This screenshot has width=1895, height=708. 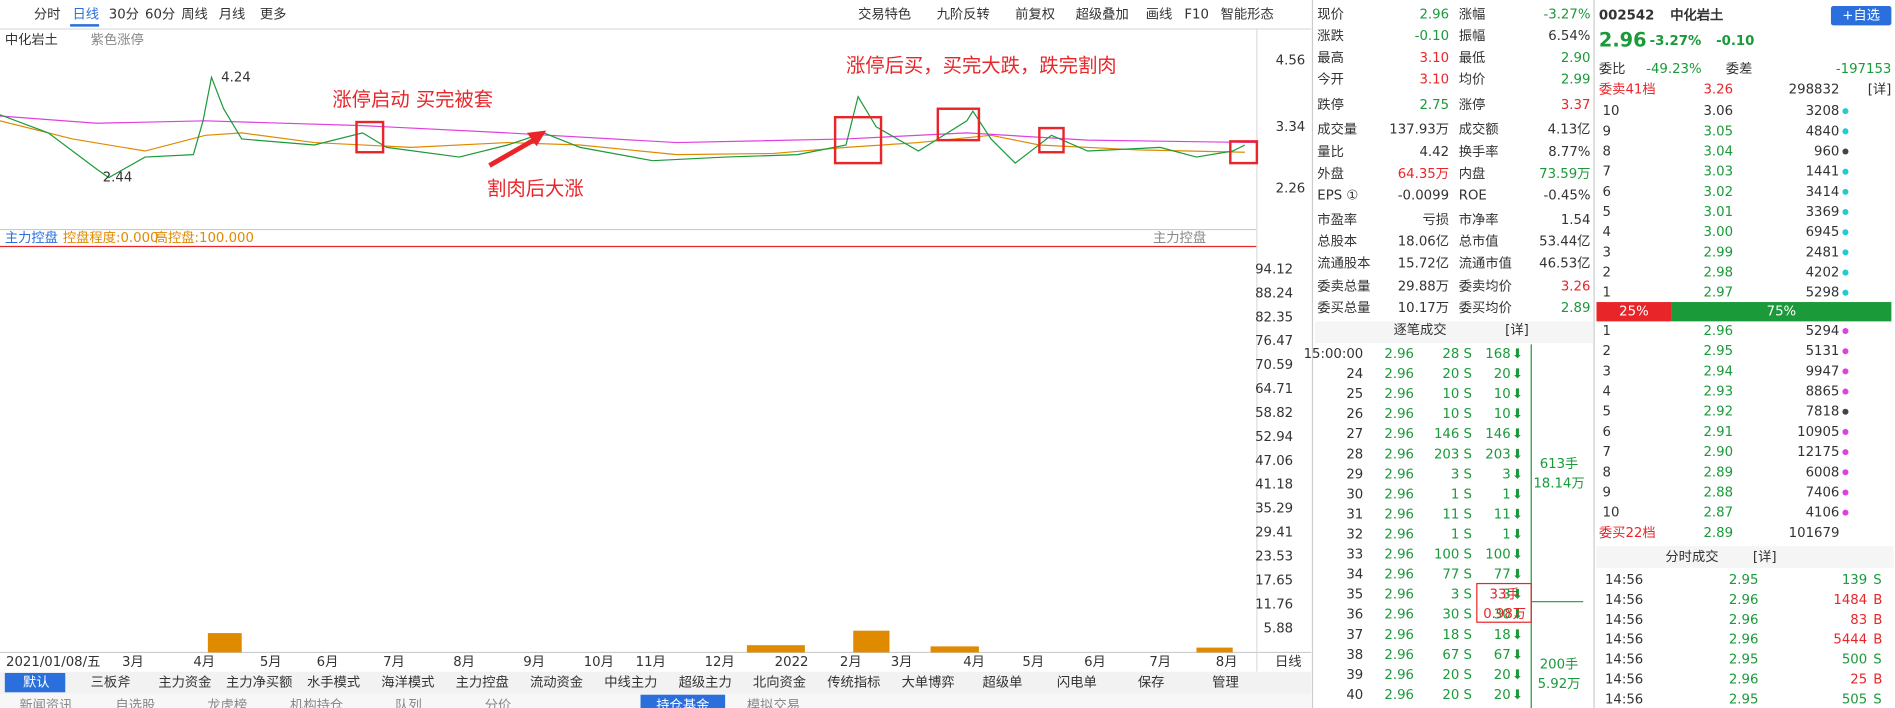 I want to click on tab: 主力资金, so click(x=184, y=683).